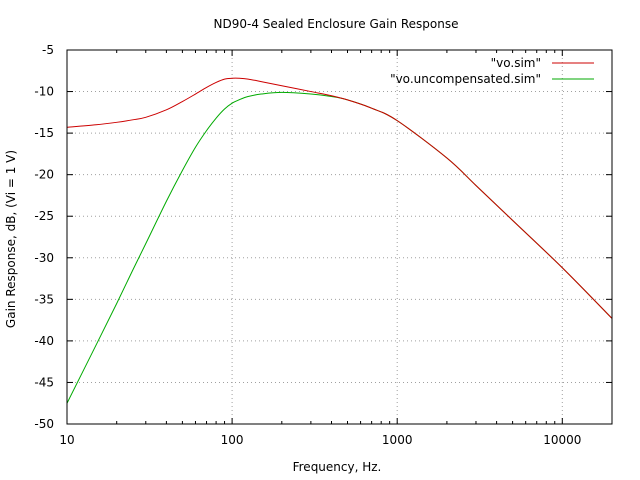 This screenshot has width=640, height=480. What do you see at coordinates (492, 71) in the screenshot?
I see `legend: "vo.sim" "vo.uncompensated.sim"` at bounding box center [492, 71].